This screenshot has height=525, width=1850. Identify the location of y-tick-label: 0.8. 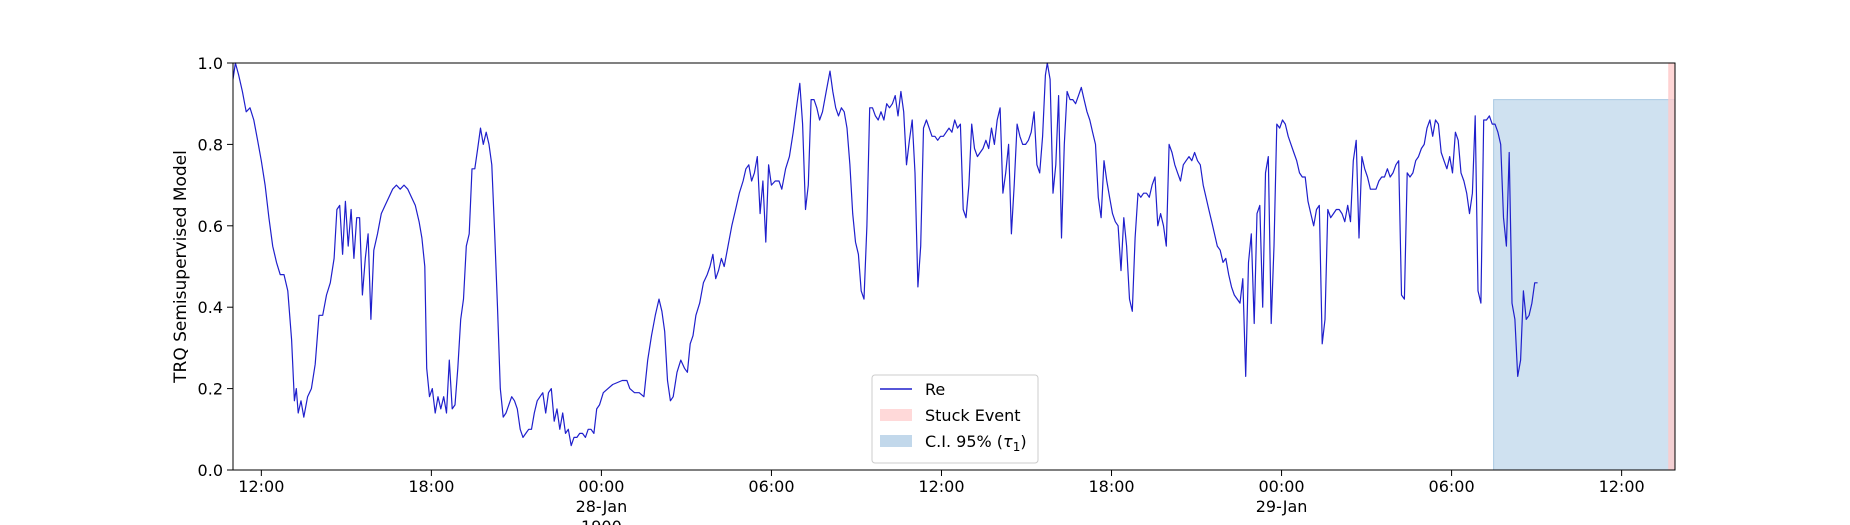
(210, 144).